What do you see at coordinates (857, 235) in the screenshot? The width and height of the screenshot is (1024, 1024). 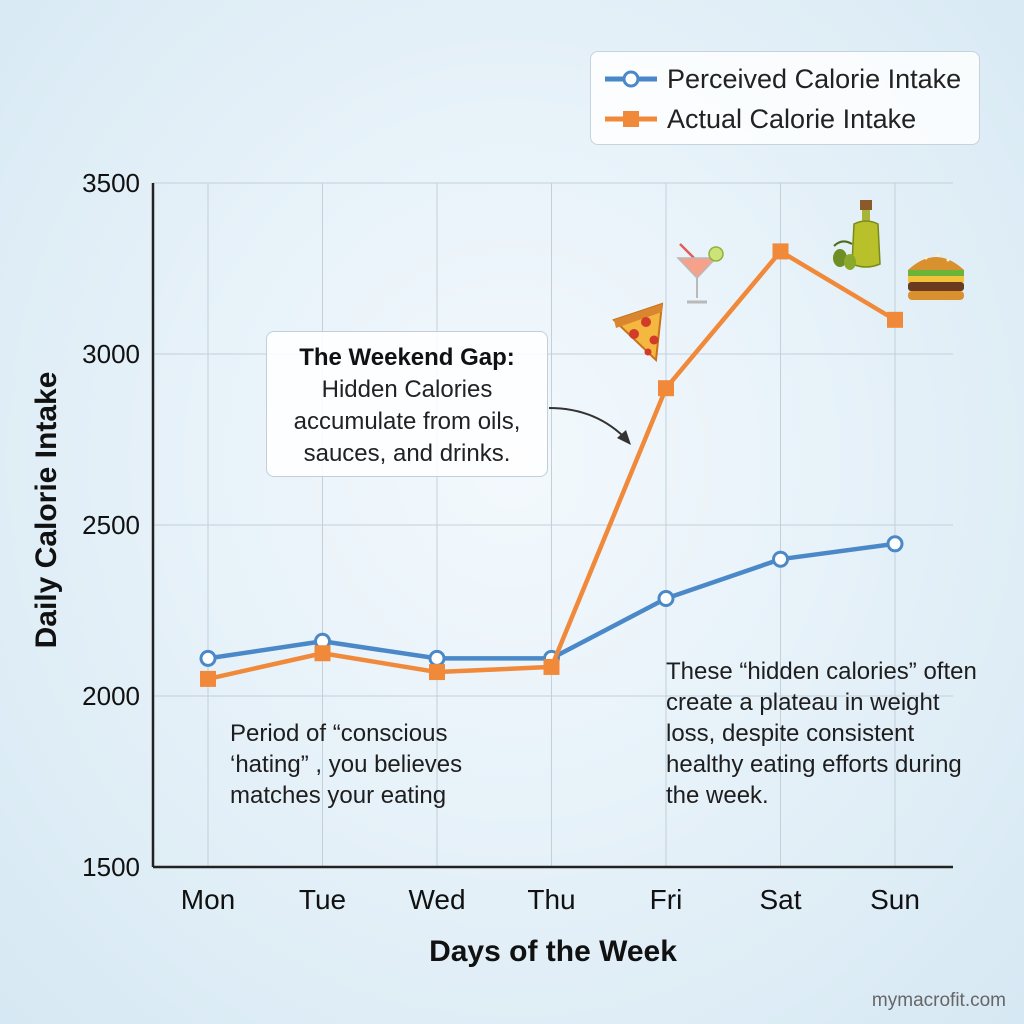 I see `olive-oil-icon` at bounding box center [857, 235].